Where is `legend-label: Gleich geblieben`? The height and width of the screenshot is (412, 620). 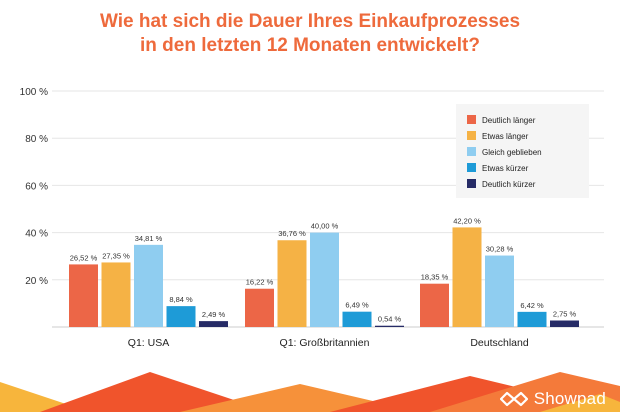
legend-label: Gleich geblieben is located at coordinates (512, 152).